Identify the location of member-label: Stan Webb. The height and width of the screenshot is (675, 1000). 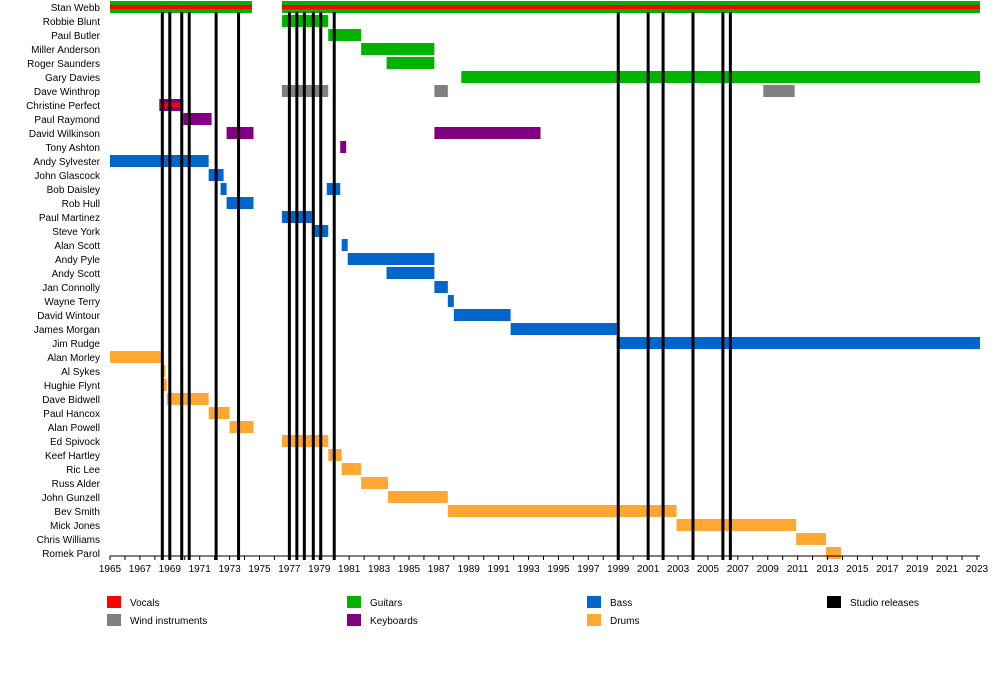
(76, 8).